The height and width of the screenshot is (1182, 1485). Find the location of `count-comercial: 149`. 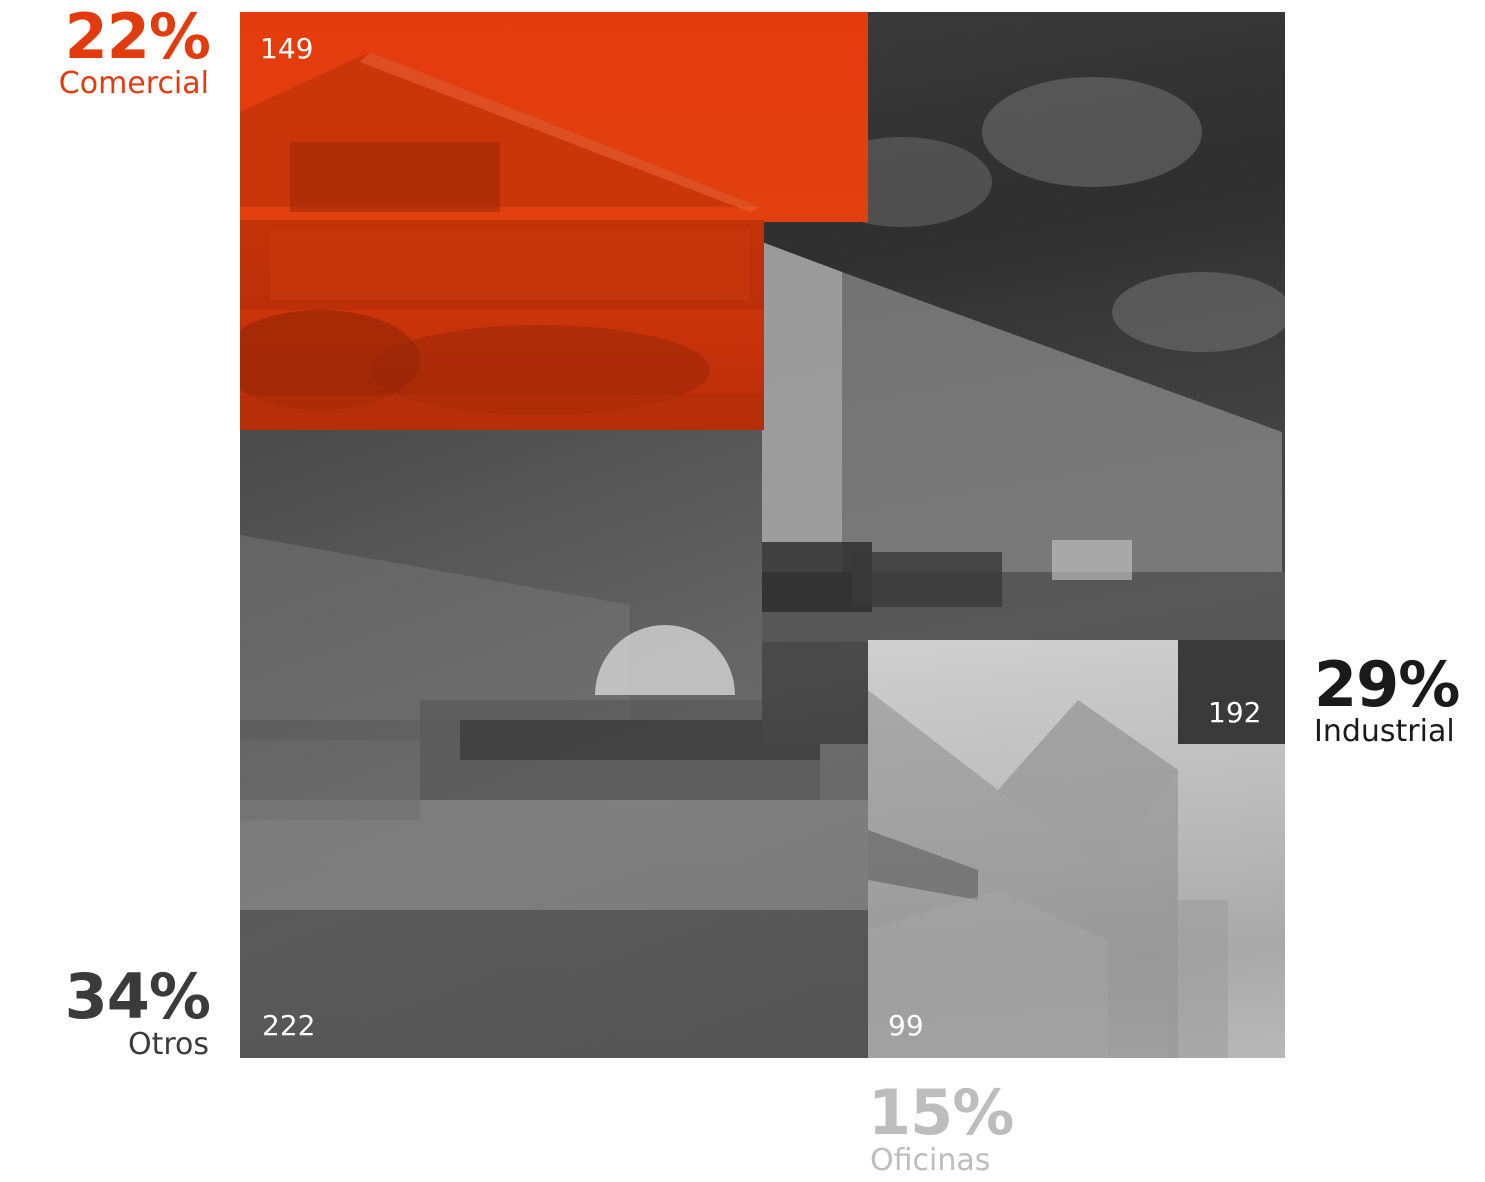

count-comercial: 149 is located at coordinates (287, 48).